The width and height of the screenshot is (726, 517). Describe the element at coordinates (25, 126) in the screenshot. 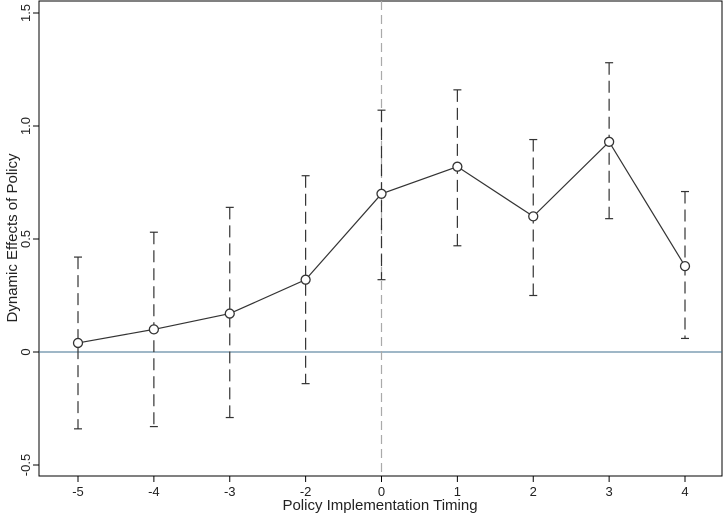

I see `y-tick-label: 1.0` at that location.